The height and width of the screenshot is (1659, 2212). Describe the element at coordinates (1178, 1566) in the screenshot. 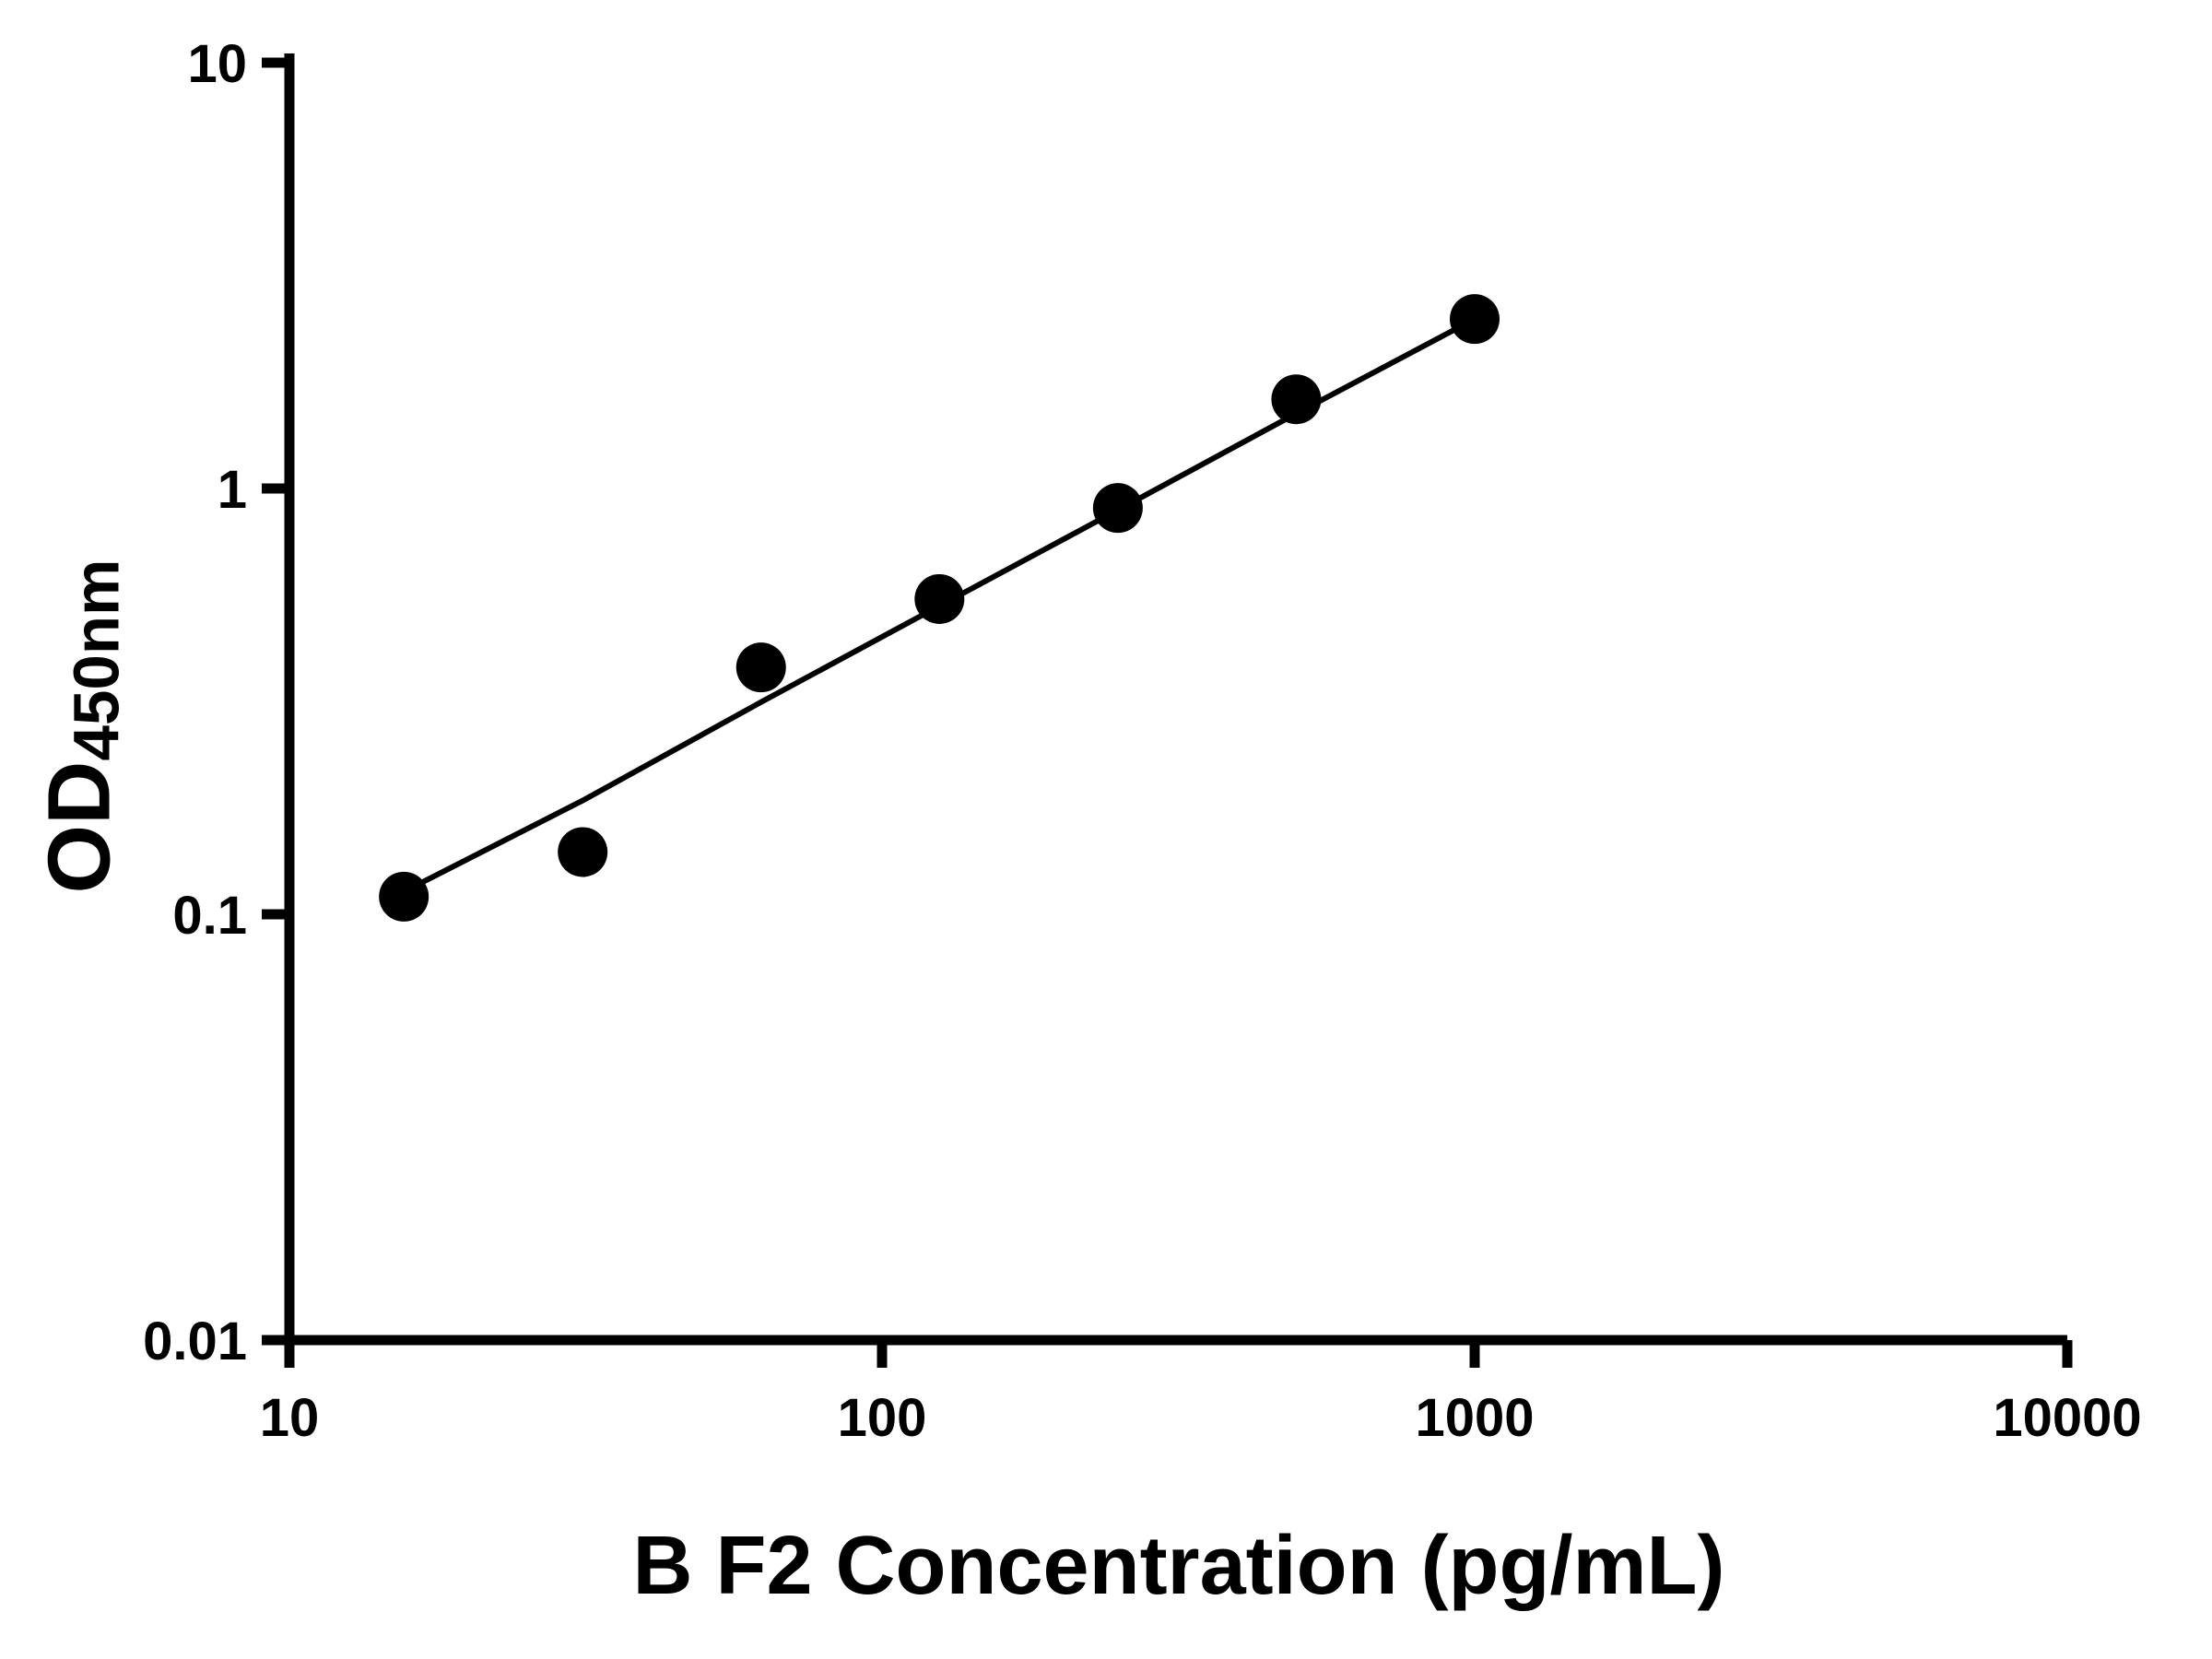

I see `x-axis-title: B F2 Concentration (pg/mL)` at that location.